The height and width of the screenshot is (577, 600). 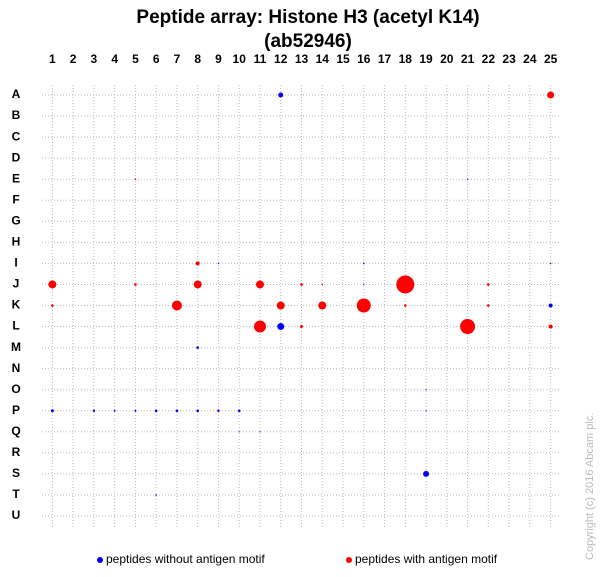 What do you see at coordinates (16, 473) in the screenshot?
I see `y-tick-label: S` at bounding box center [16, 473].